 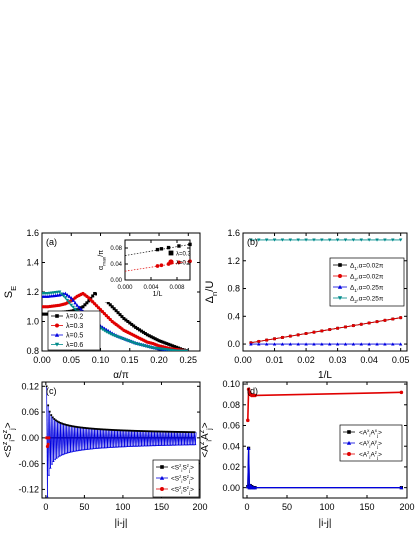 I want to click on y-tick-label: -0.06, so click(x=28, y=464).